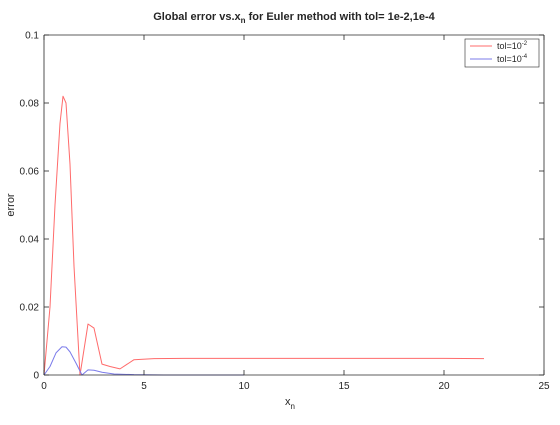 This screenshot has width=560, height=425. What do you see at coordinates (30, 308) in the screenshot?
I see `y-tick-label: 0.02` at bounding box center [30, 308].